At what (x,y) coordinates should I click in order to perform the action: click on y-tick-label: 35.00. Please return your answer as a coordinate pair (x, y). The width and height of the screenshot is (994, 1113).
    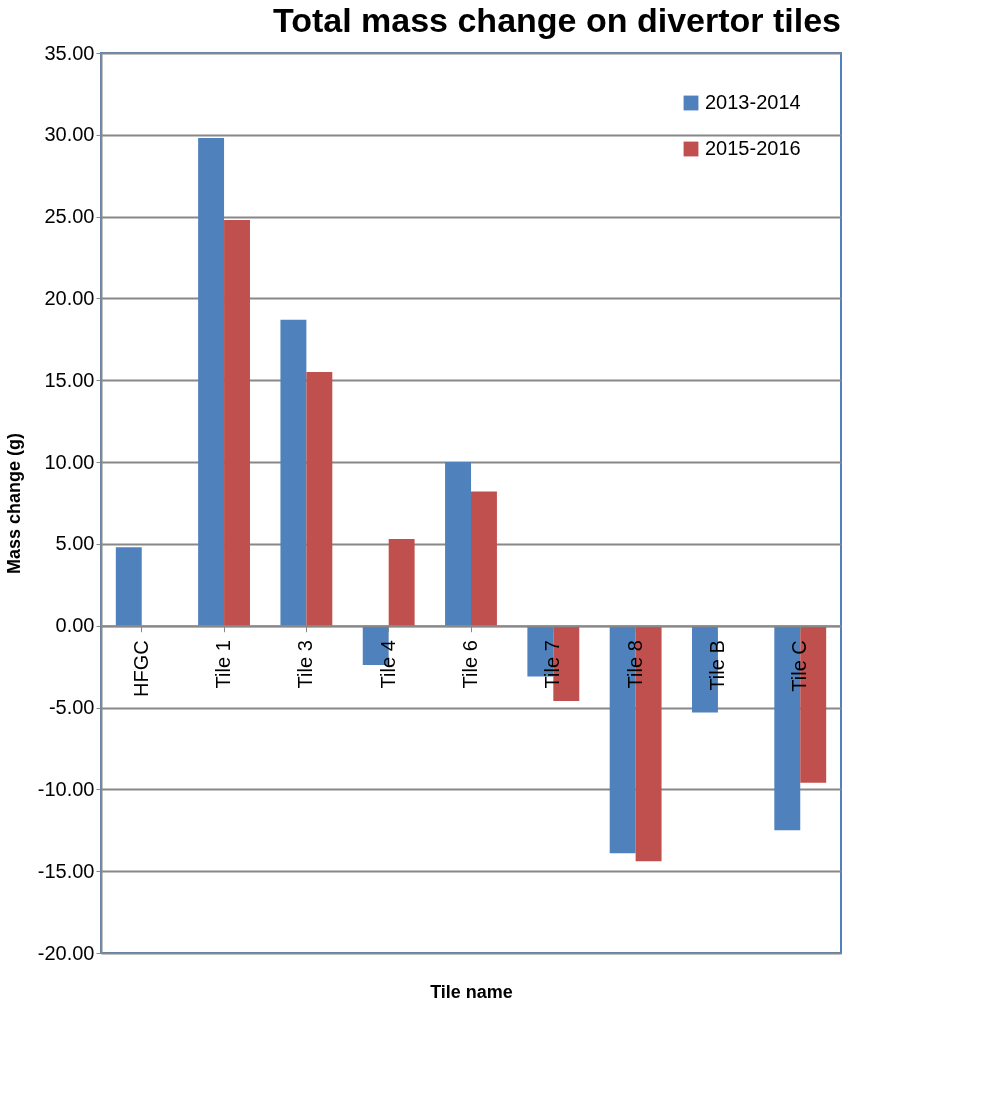
    Looking at the image, I should click on (69, 52).